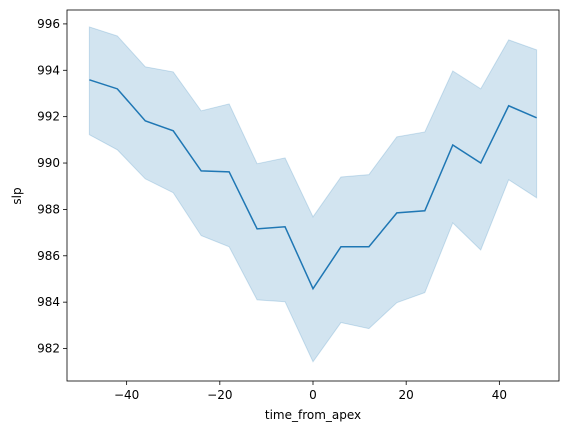 This screenshot has height=437, width=571. What do you see at coordinates (17, 195) in the screenshot?
I see `y-axis-label: slp` at bounding box center [17, 195].